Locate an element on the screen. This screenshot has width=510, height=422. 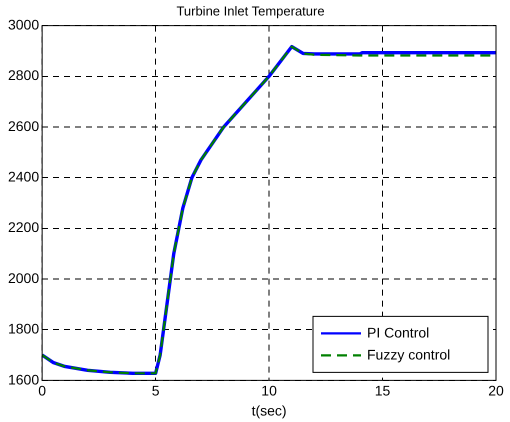
y-tick-label: 3000 is located at coordinates (24, 24).